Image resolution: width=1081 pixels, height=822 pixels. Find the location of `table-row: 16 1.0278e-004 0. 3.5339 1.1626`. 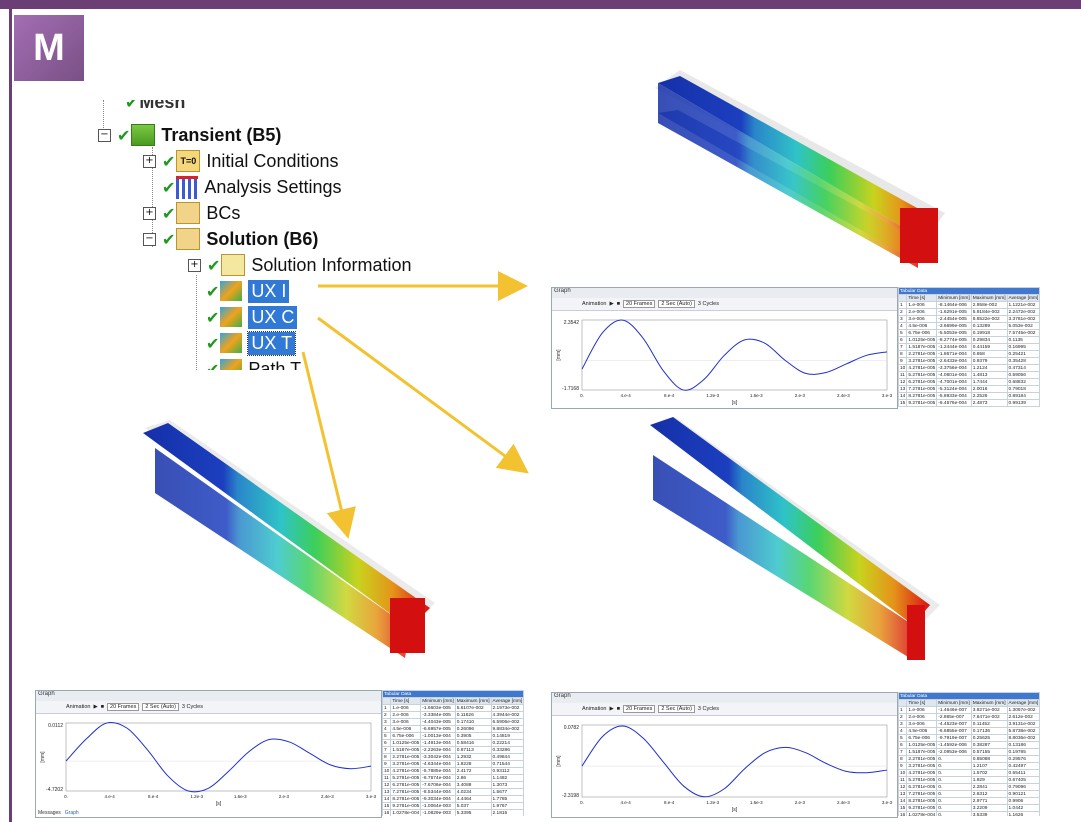

table-row: 16 1.0278e-004 0. 3.5339 1.1626 is located at coordinates (969, 813).